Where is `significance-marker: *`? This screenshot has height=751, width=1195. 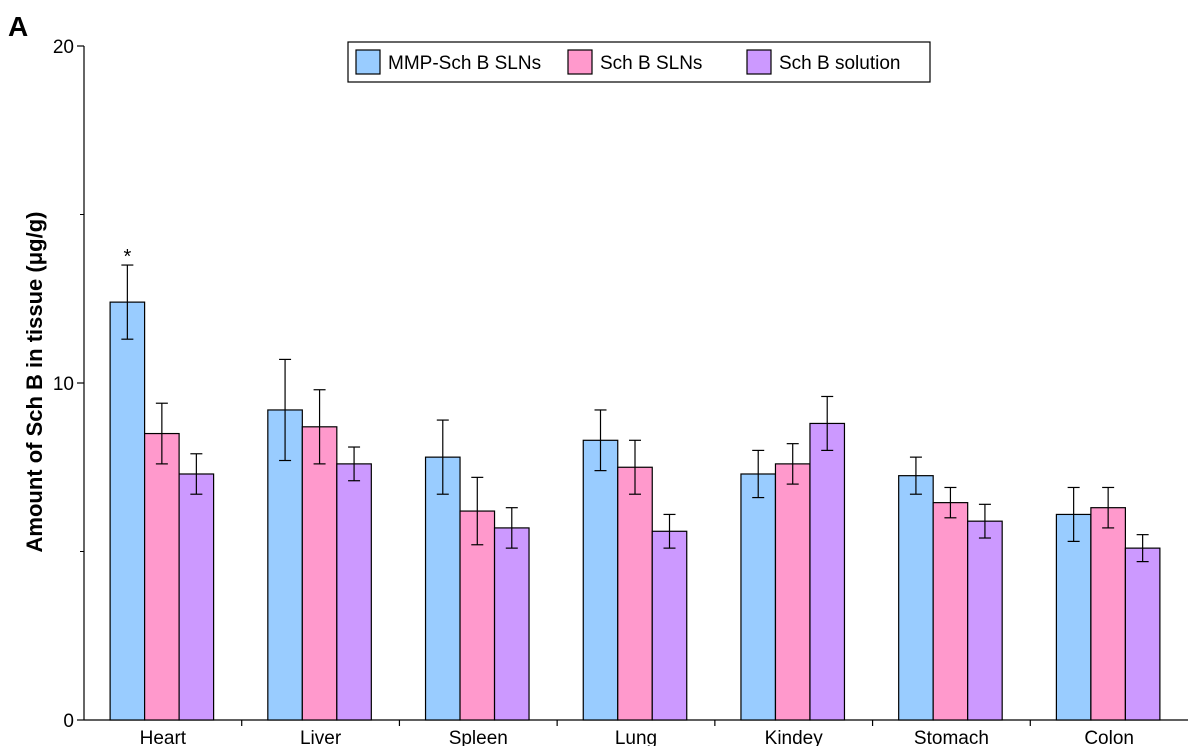
significance-marker: * is located at coordinates (127, 257).